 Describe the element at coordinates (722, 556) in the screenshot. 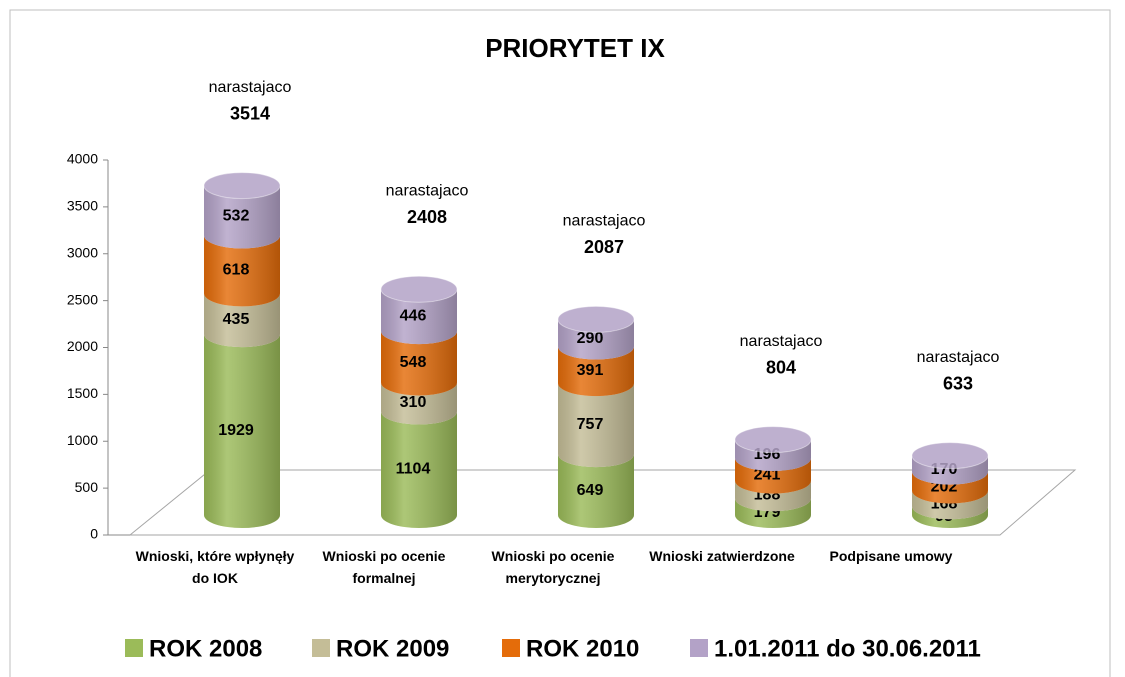

I see `x-tick-label: Wnioski zatwierdzone` at that location.